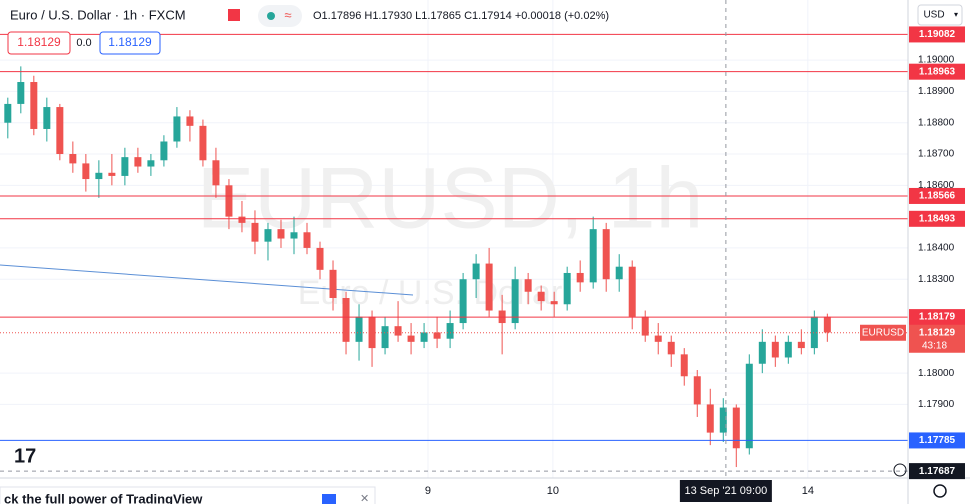 This screenshot has width=970, height=504. What do you see at coordinates (271, 16) in the screenshot?
I see `status-dot` at bounding box center [271, 16].